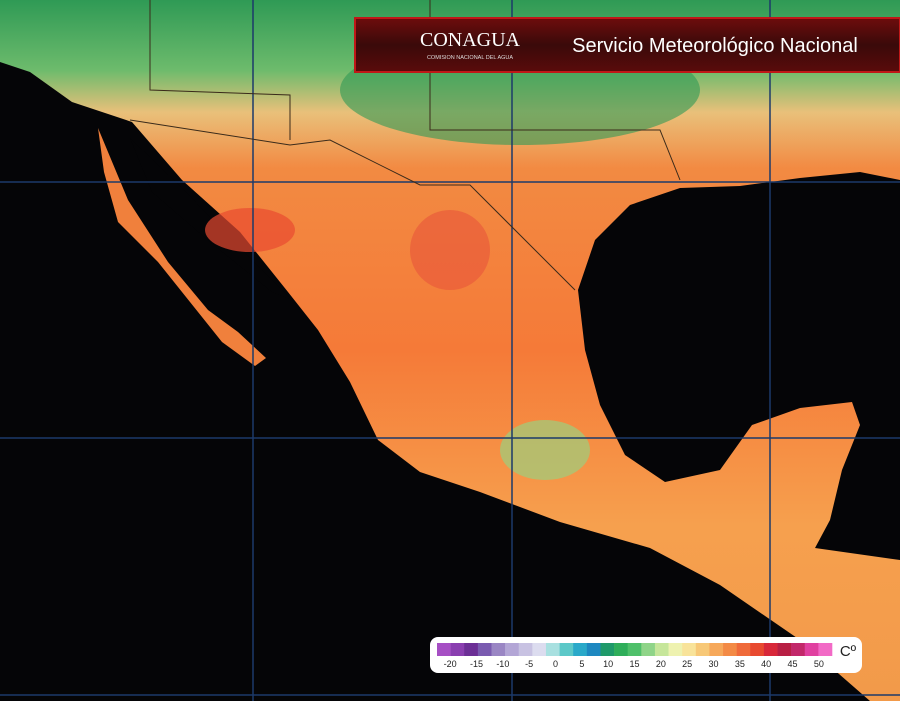 Image resolution: width=900 pixels, height=701 pixels. Describe the element at coordinates (502, 664) in the screenshot. I see `legend-label: -10` at that location.